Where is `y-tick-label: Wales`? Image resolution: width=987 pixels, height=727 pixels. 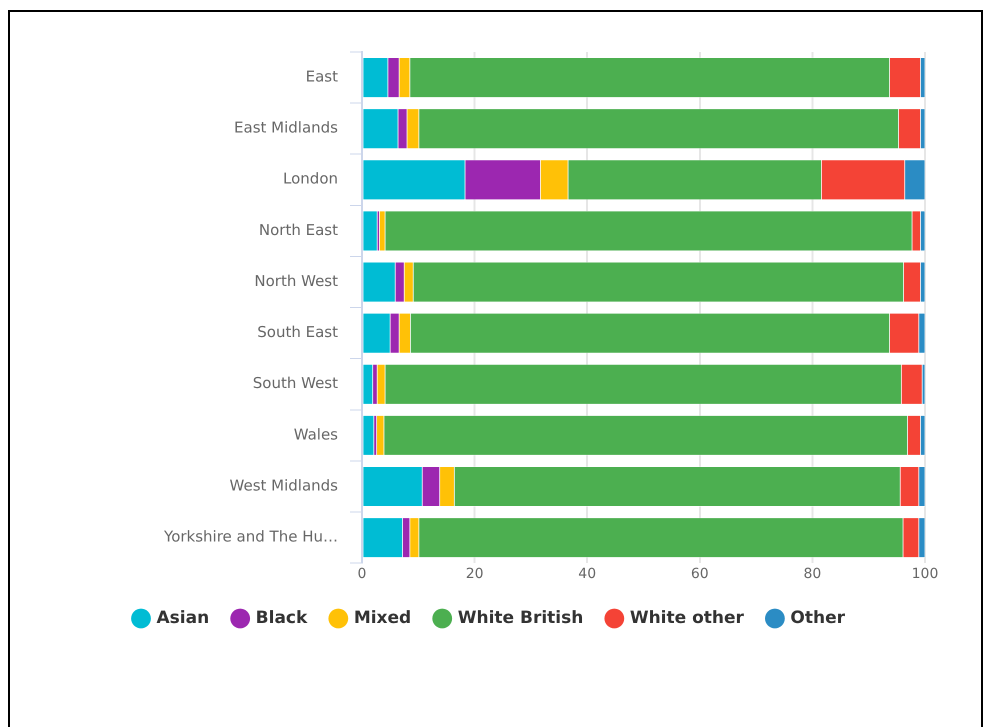
y-tick-label: Wales is located at coordinates (316, 434).